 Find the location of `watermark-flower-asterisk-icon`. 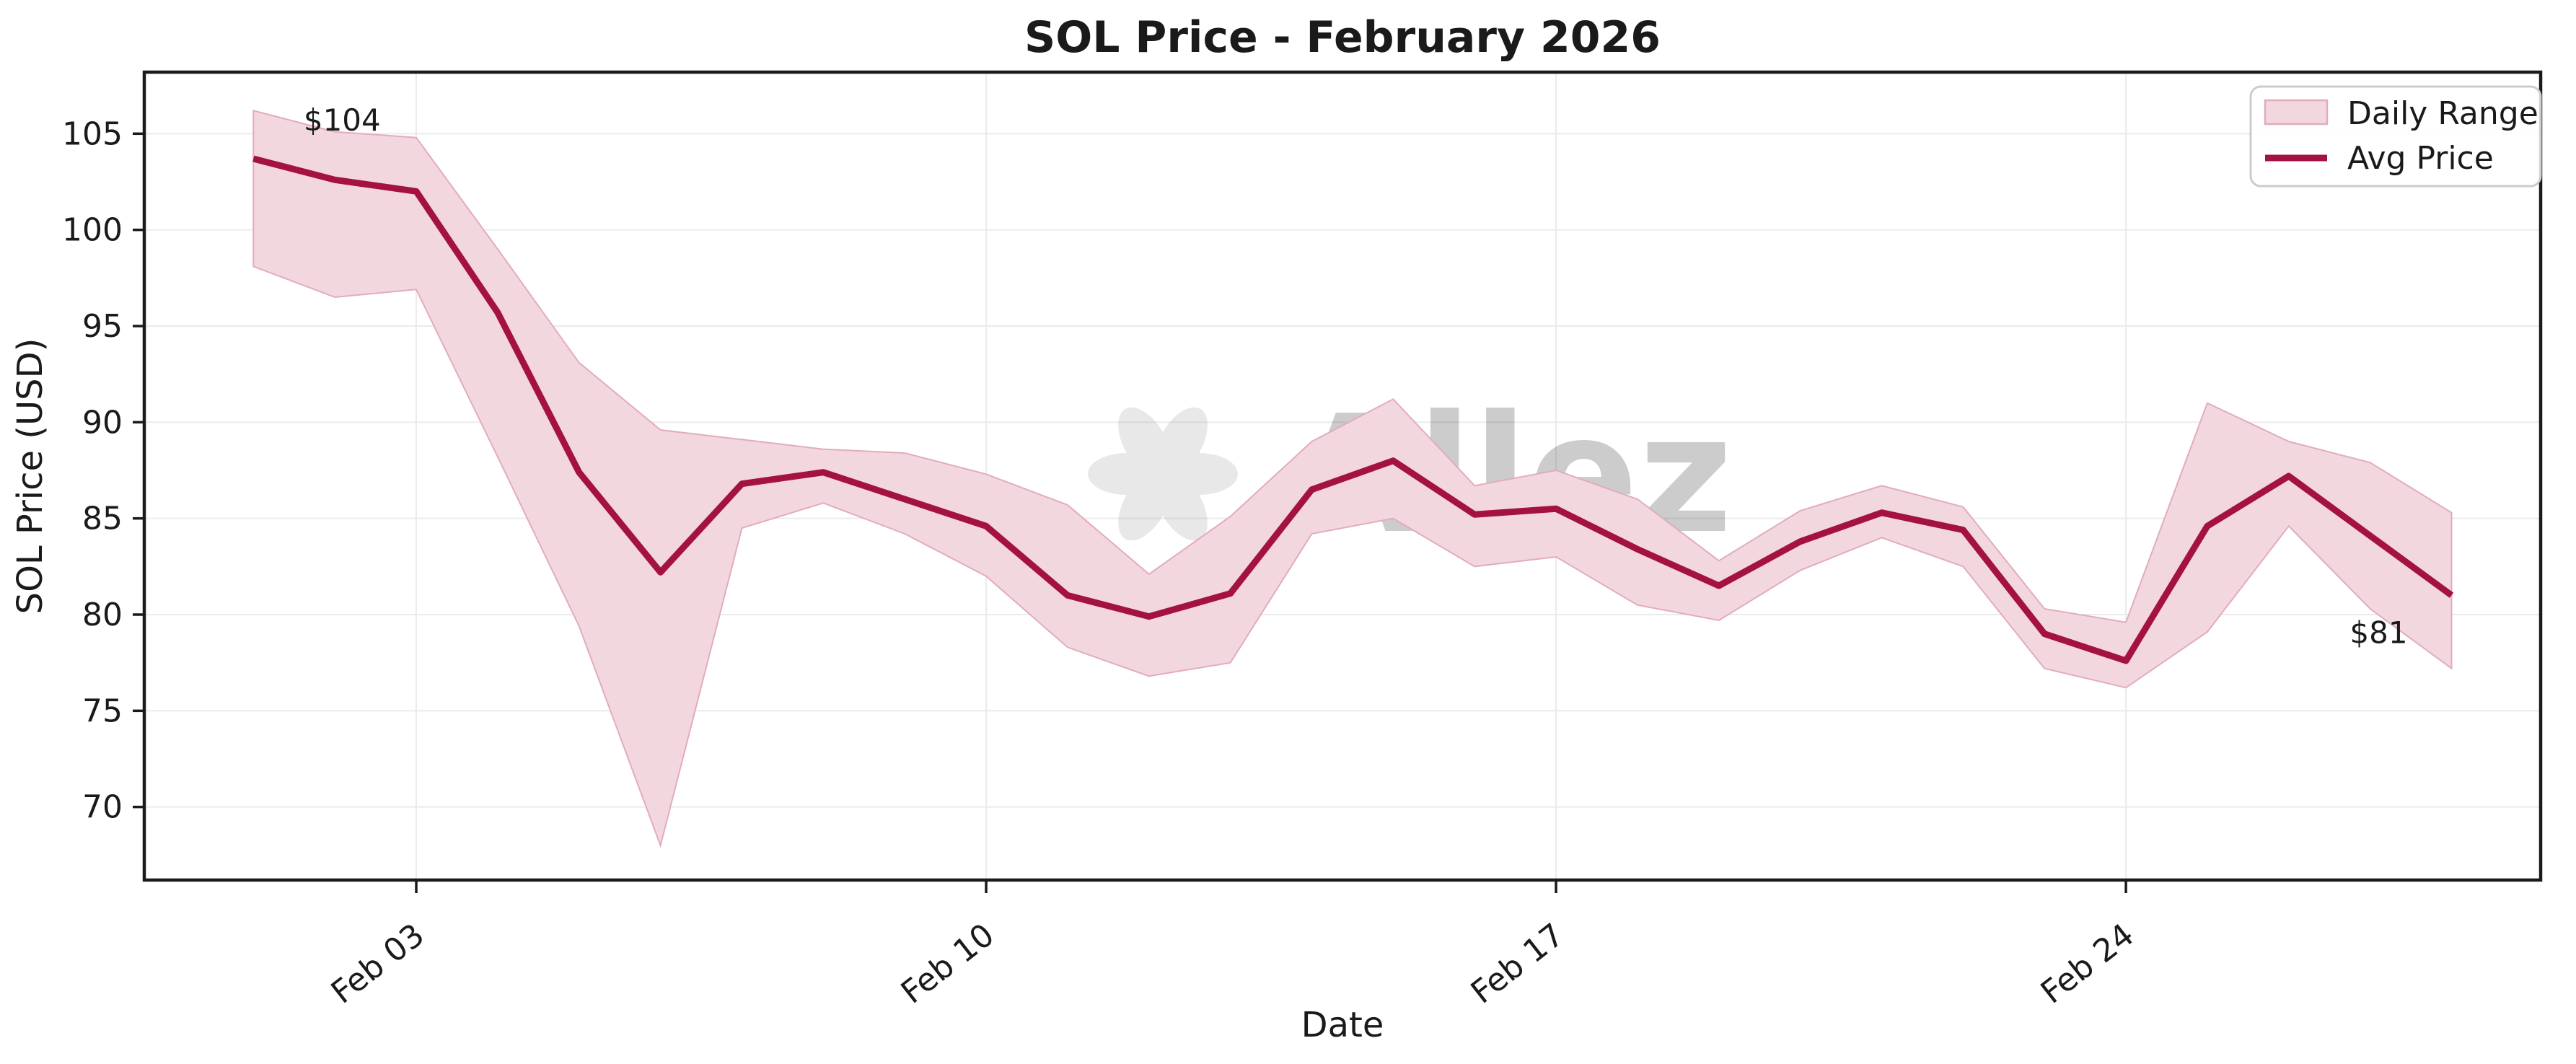

watermark-flower-asterisk-icon is located at coordinates (1163, 474).